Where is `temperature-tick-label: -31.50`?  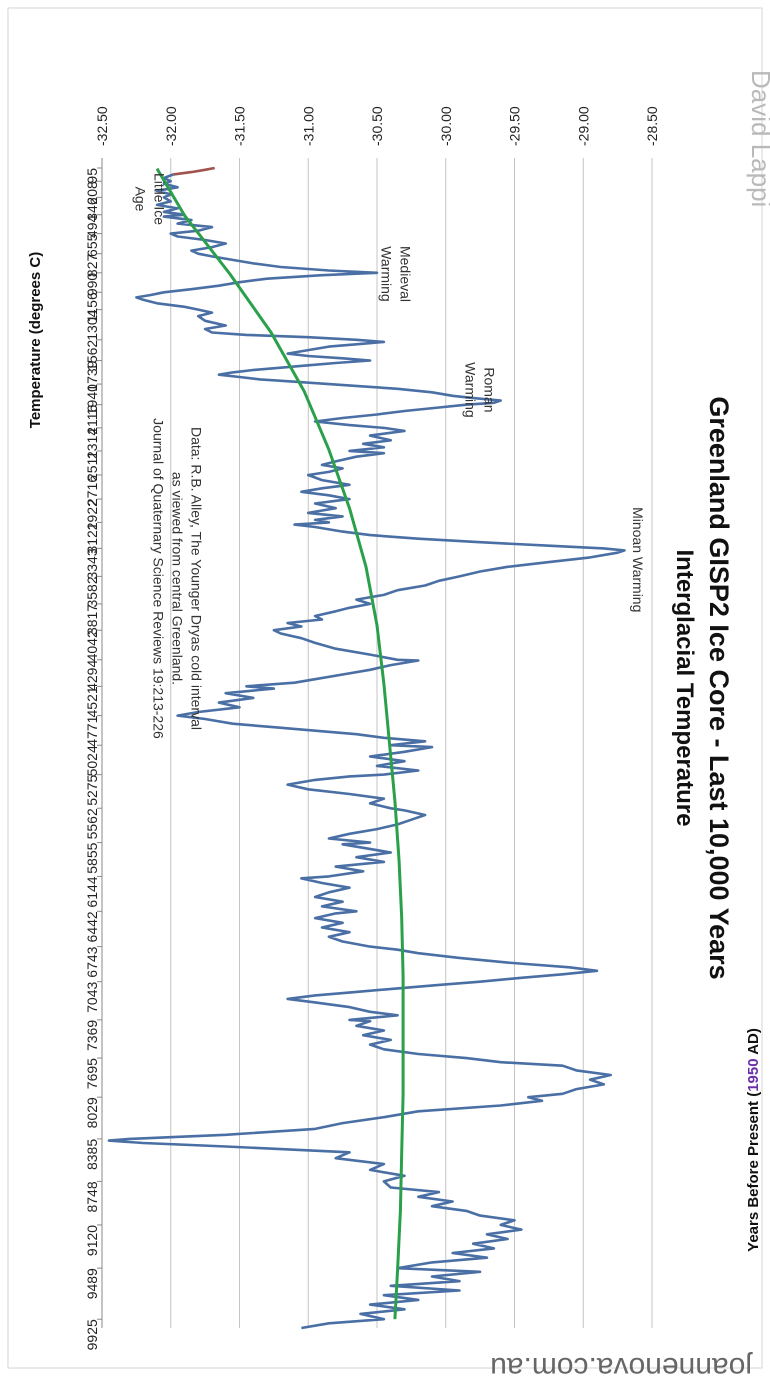 temperature-tick-label: -31.50 is located at coordinates (240, 126).